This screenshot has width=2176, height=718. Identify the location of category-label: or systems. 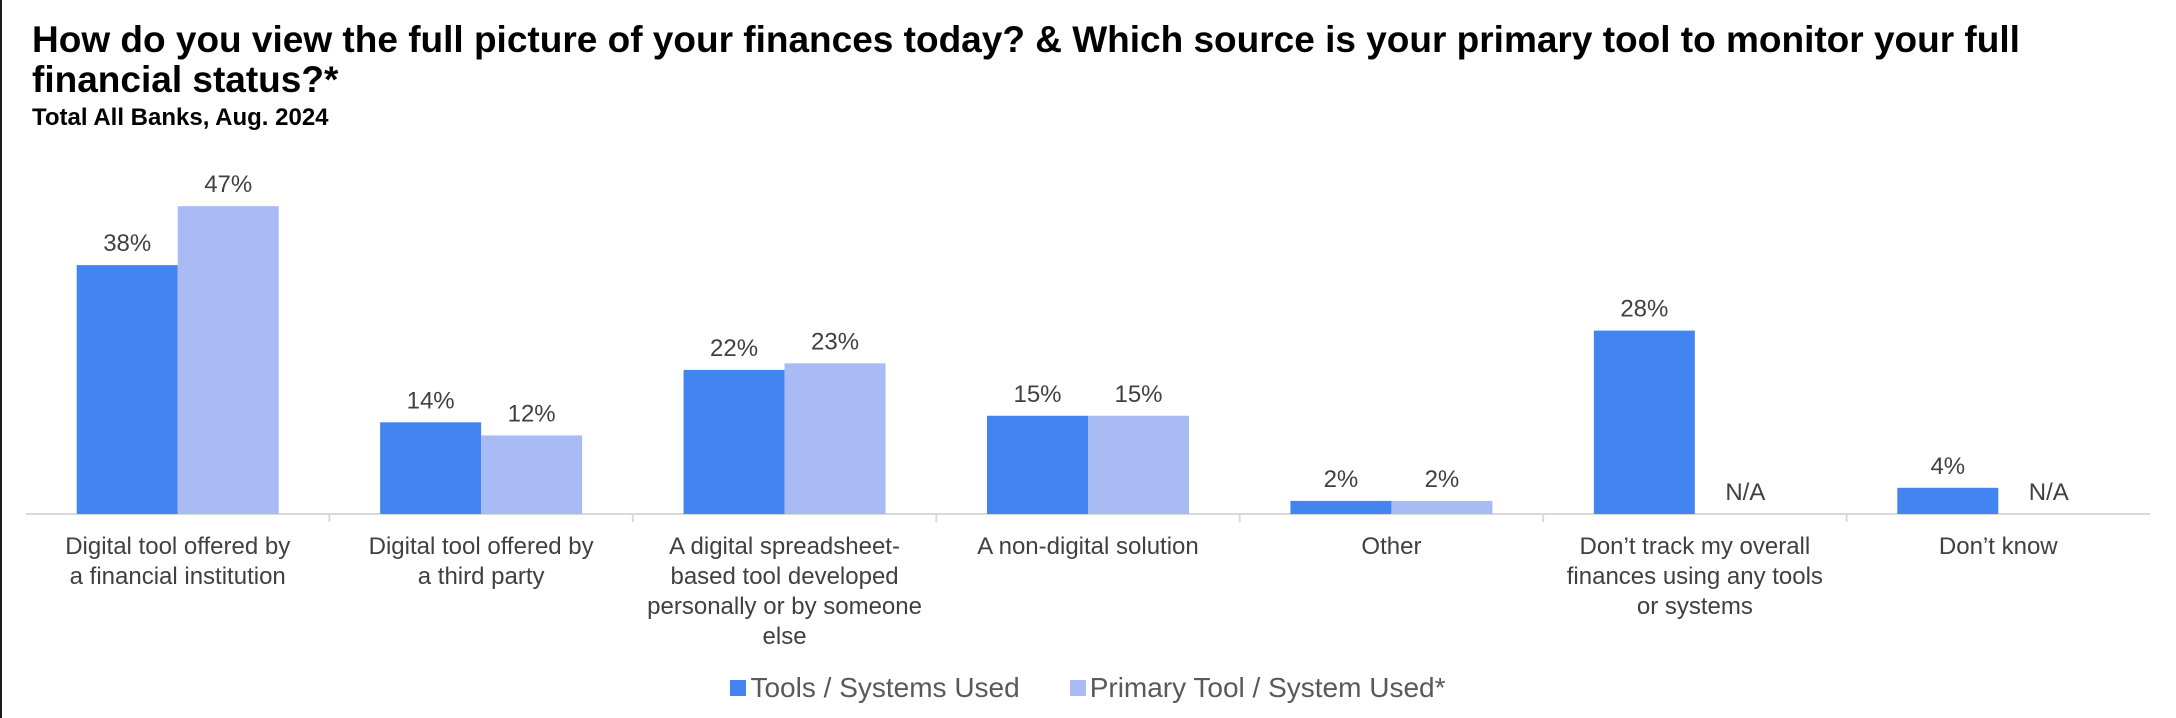
(1695, 606).